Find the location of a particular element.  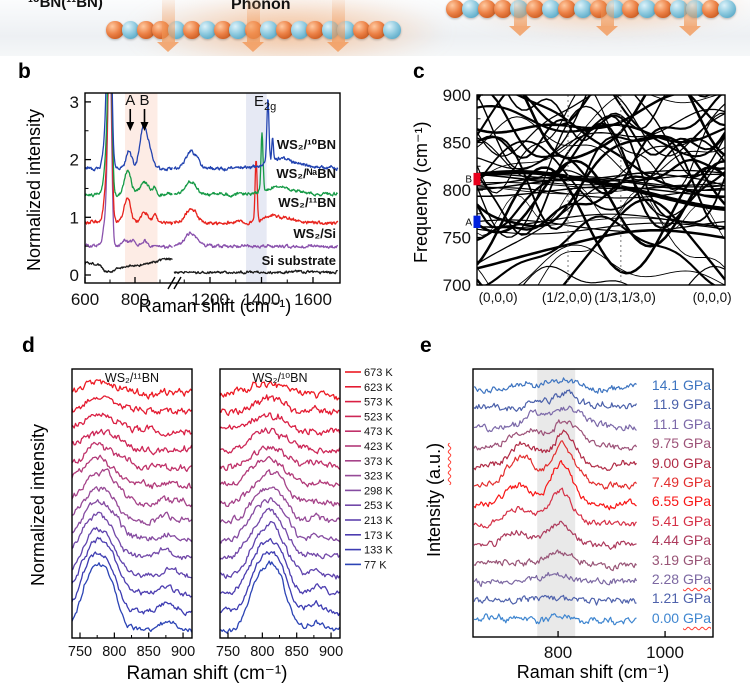

pressure-label: 2.28 GPa is located at coordinates (681, 579).